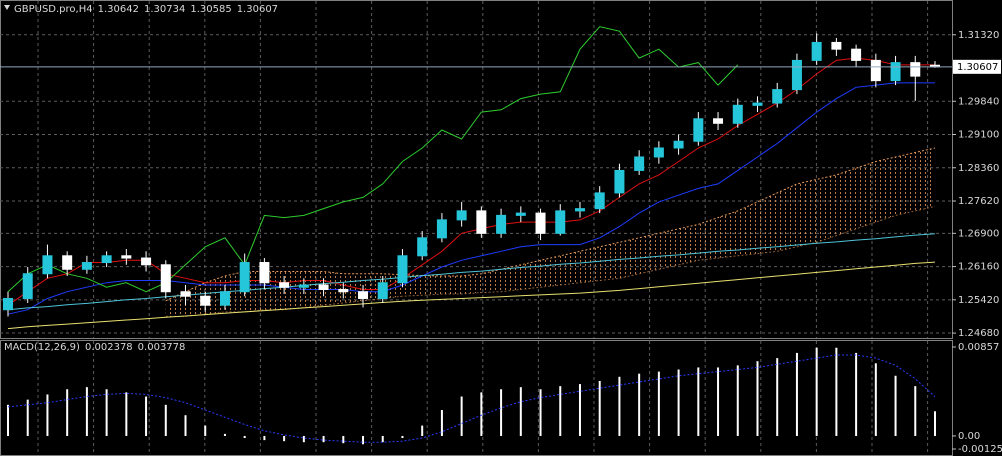 Image resolution: width=1002 pixels, height=456 pixels. What do you see at coordinates (978, 347) in the screenshot?
I see `y-tick-label: 0.00857` at bounding box center [978, 347].